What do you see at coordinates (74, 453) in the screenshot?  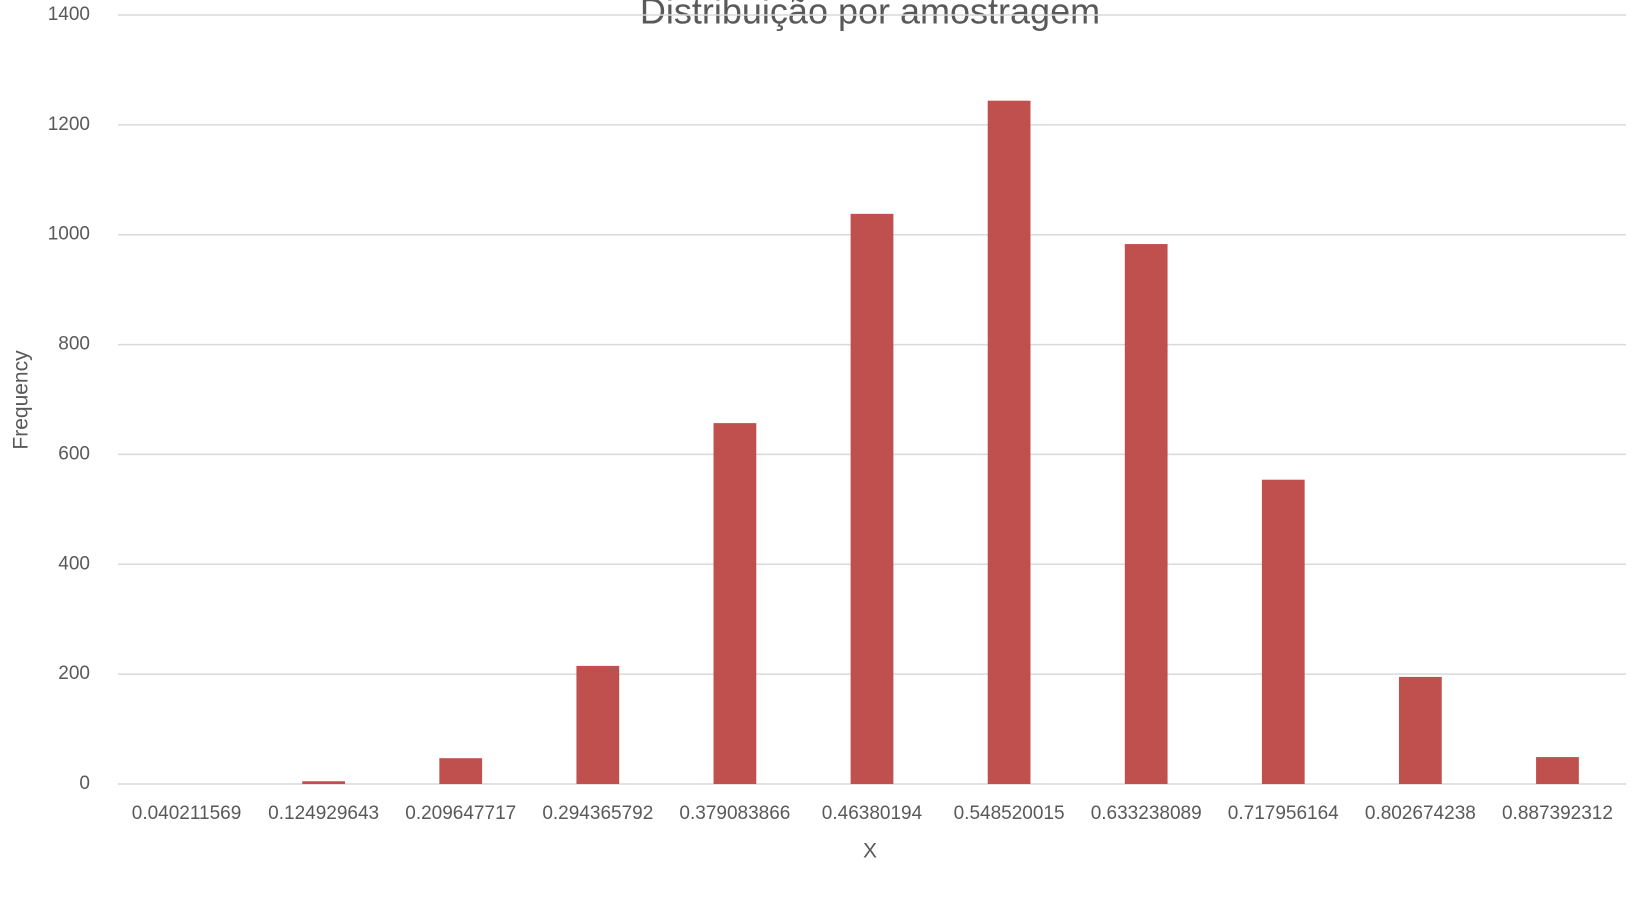 I see `y-tick-label: 600` at bounding box center [74, 453].